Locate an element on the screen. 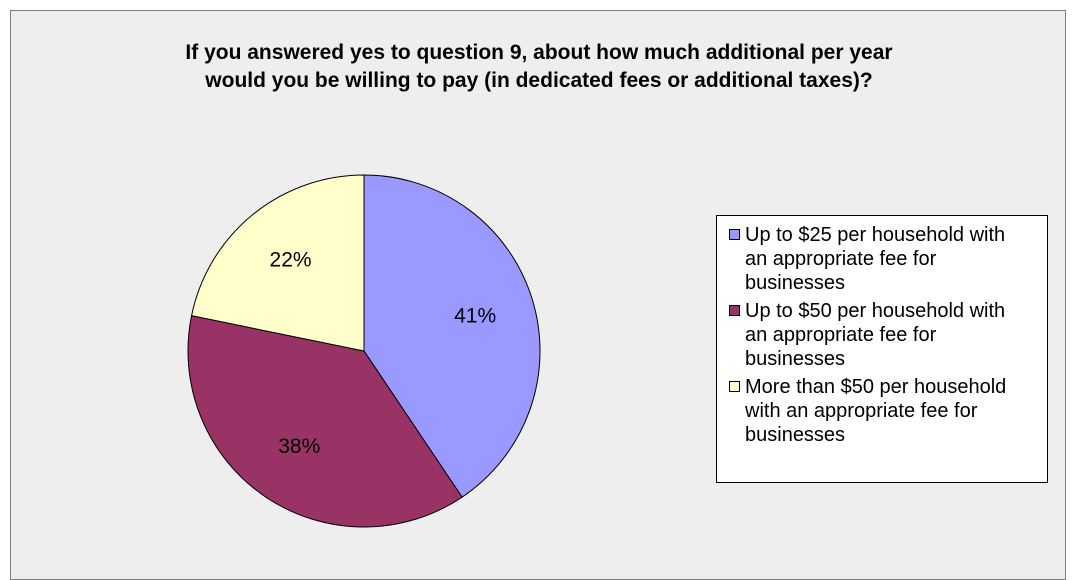 This screenshot has height=580, width=1077. legend-text-line: Up to $25 per household with is located at coordinates (875, 235).